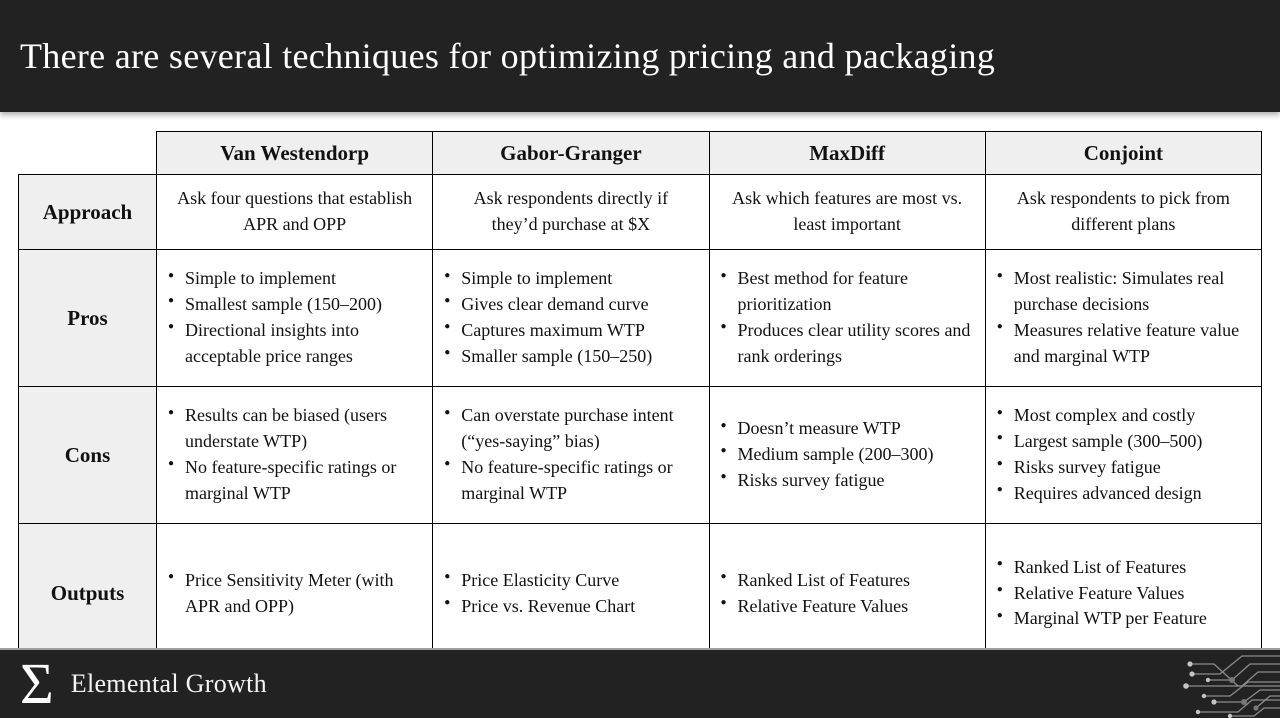  What do you see at coordinates (168, 683) in the screenshot?
I see `brand-name: Elemental Growth` at bounding box center [168, 683].